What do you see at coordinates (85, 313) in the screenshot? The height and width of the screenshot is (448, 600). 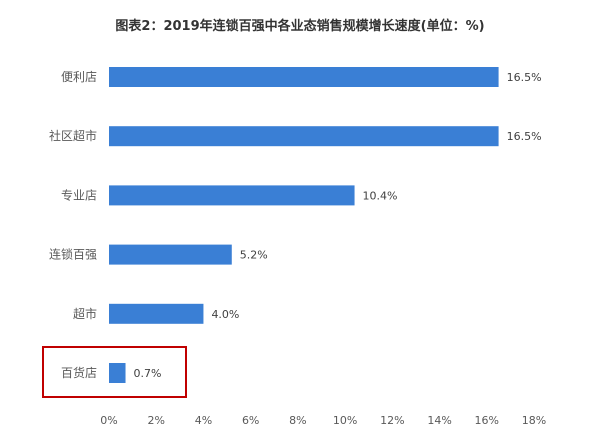 I see `category-label: 超市` at bounding box center [85, 313].